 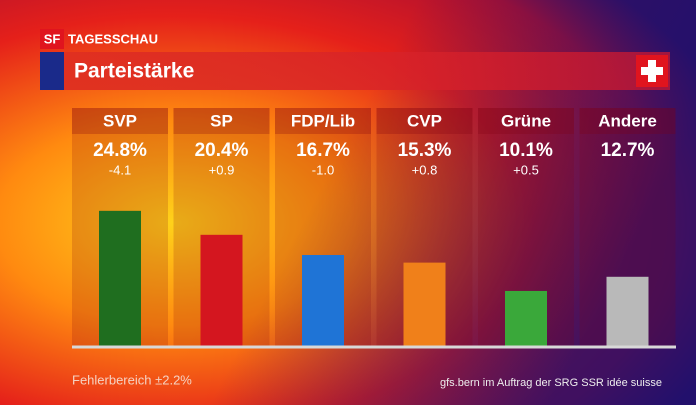 I want to click on title-accent, so click(x=52, y=71).